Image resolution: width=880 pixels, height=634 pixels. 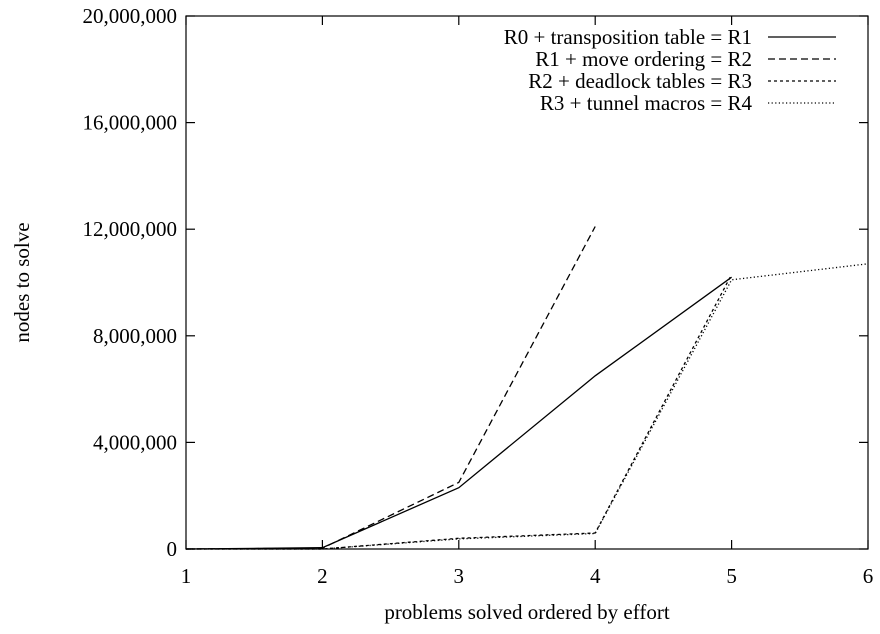 I want to click on y-tick-label: 4,000,000, so click(x=135, y=442).